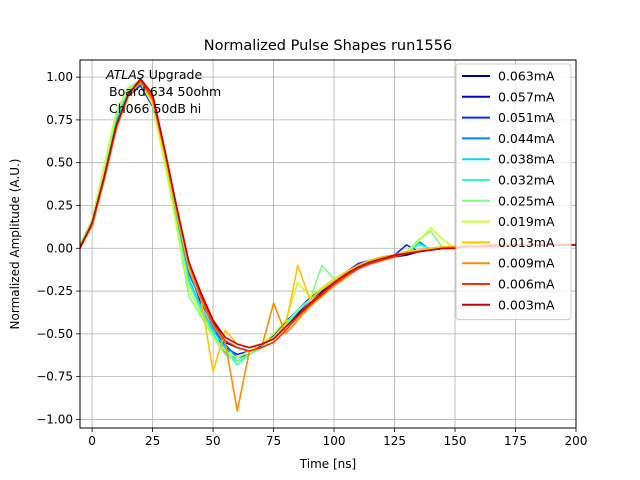 The image size is (640, 480). Describe the element at coordinates (455, 441) in the screenshot. I see `x-tick-label: 150` at that location.